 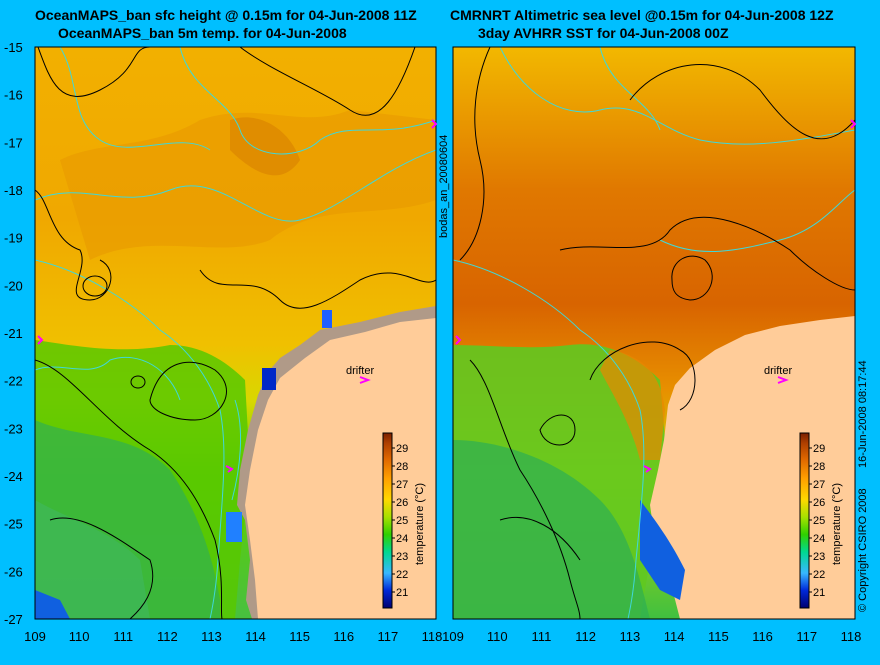 What do you see at coordinates (432, 636) in the screenshot?
I see `left-lon-tick-label: 118` at bounding box center [432, 636].